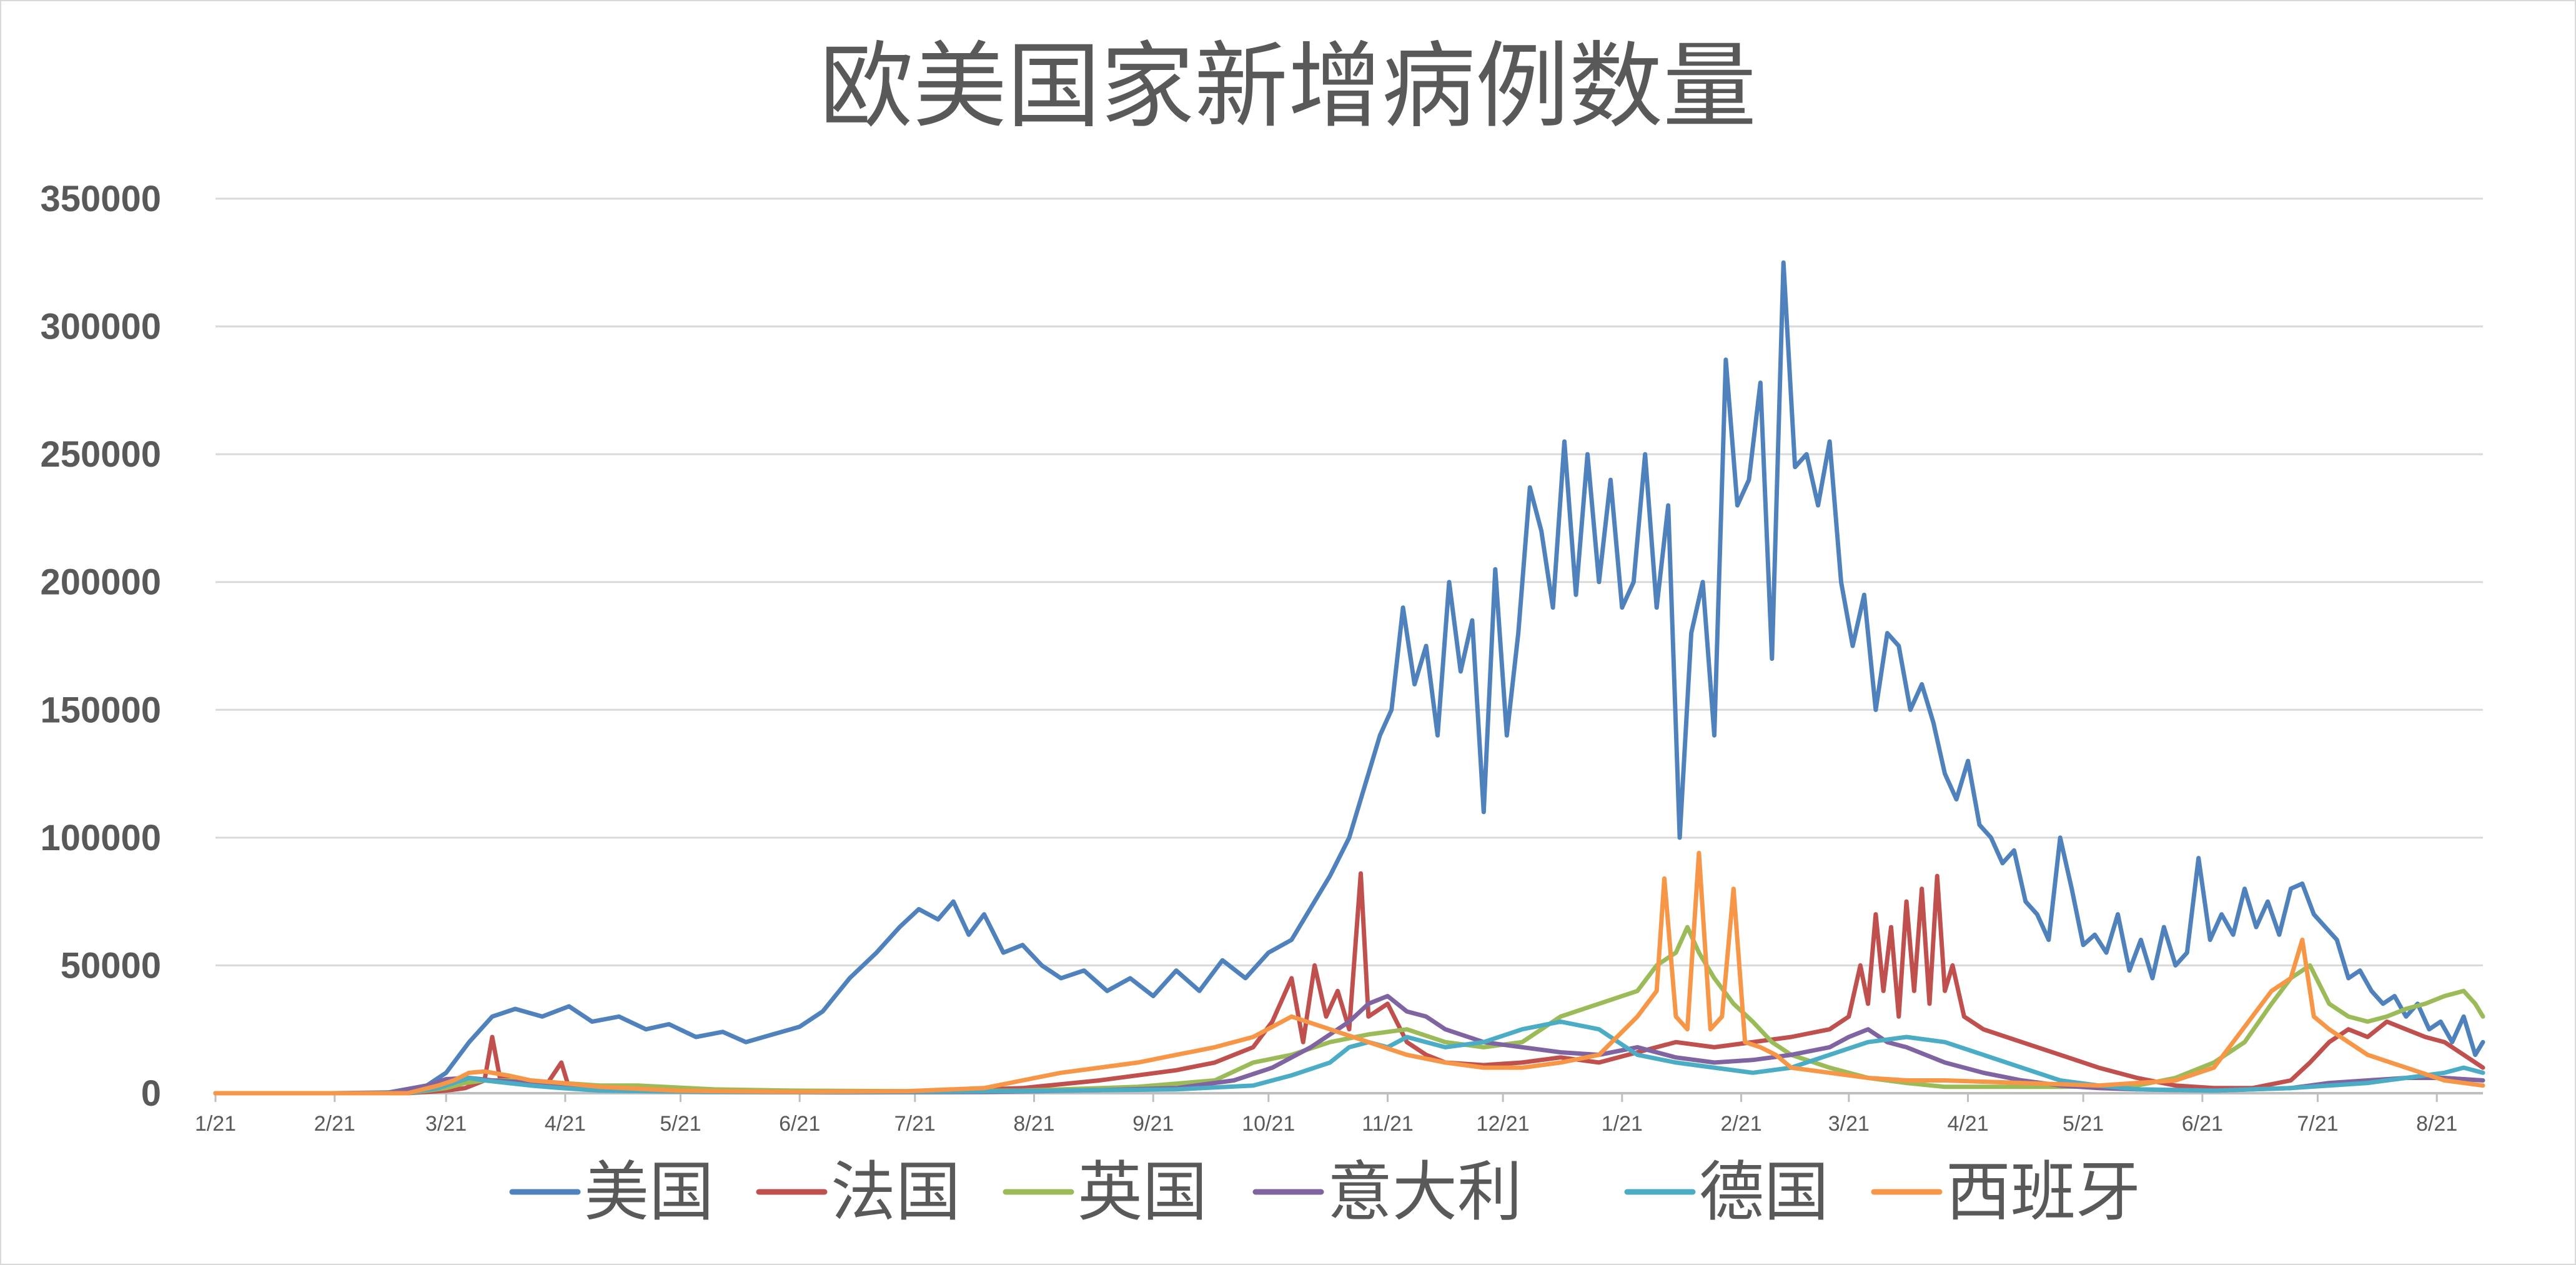 This screenshot has height=1265, width=2576. I want to click on x-tick-label: 11/21, so click(1388, 1124).